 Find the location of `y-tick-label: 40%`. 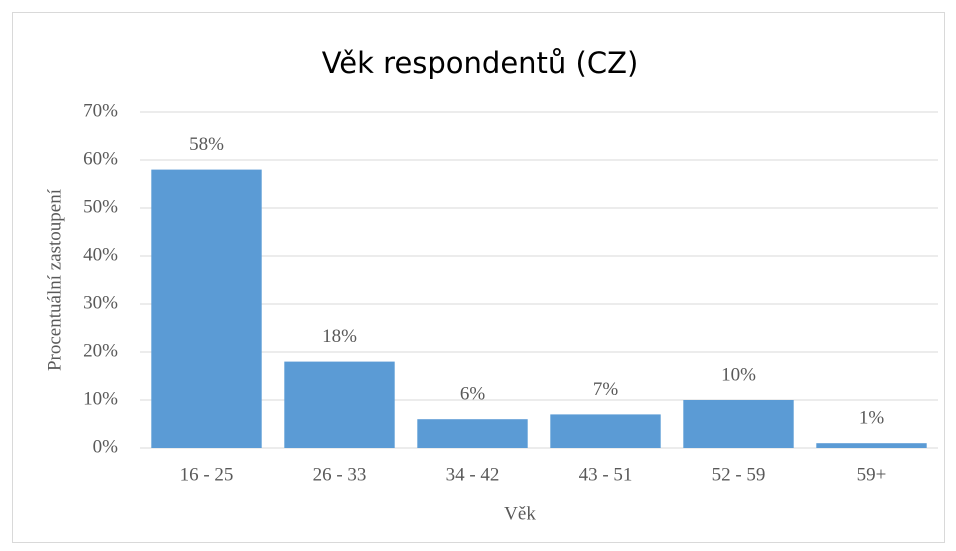

y-tick-label: 40% is located at coordinates (100, 254).